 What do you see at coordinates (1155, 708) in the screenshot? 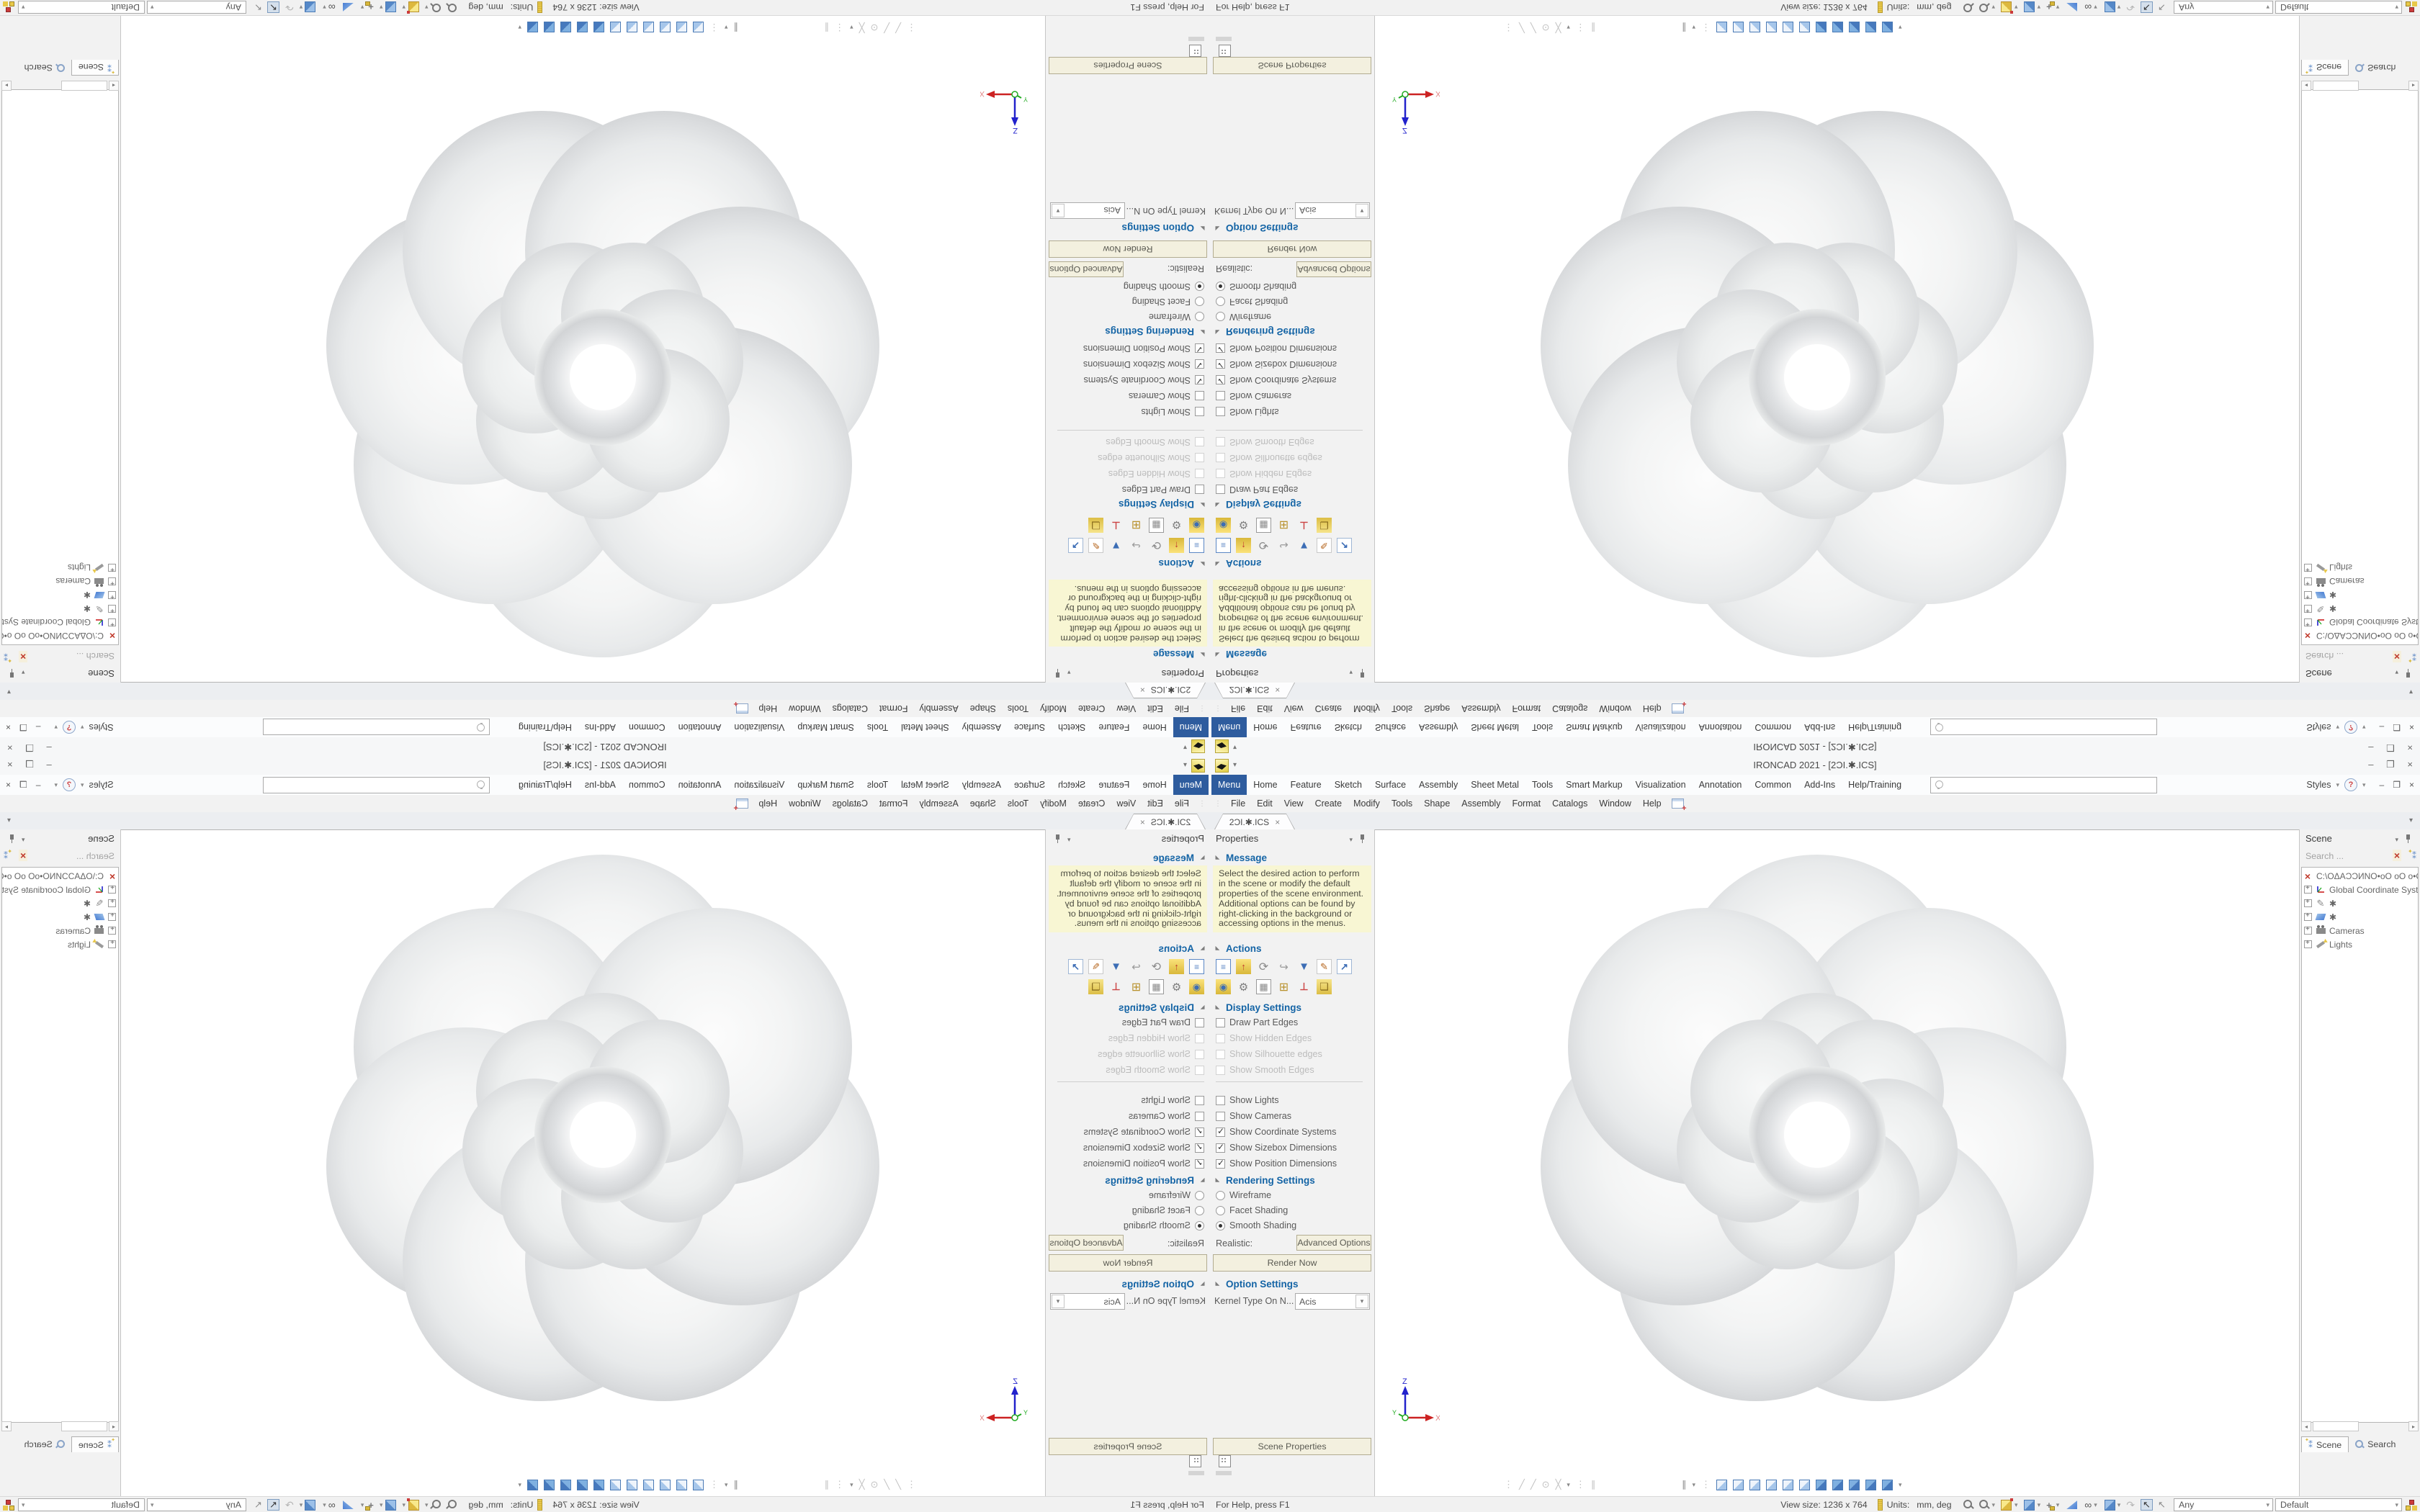
I see `menu-edit: Edit` at bounding box center [1155, 708].